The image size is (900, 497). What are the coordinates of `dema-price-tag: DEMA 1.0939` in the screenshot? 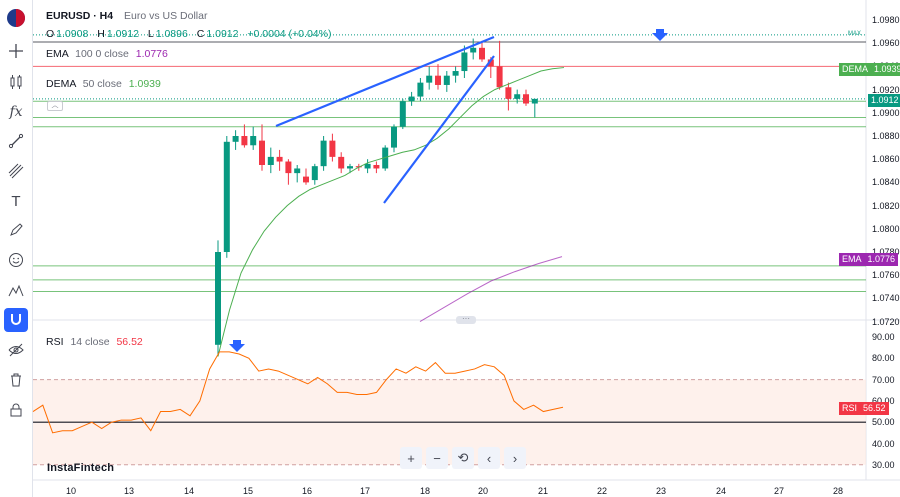 It's located at (869, 69).